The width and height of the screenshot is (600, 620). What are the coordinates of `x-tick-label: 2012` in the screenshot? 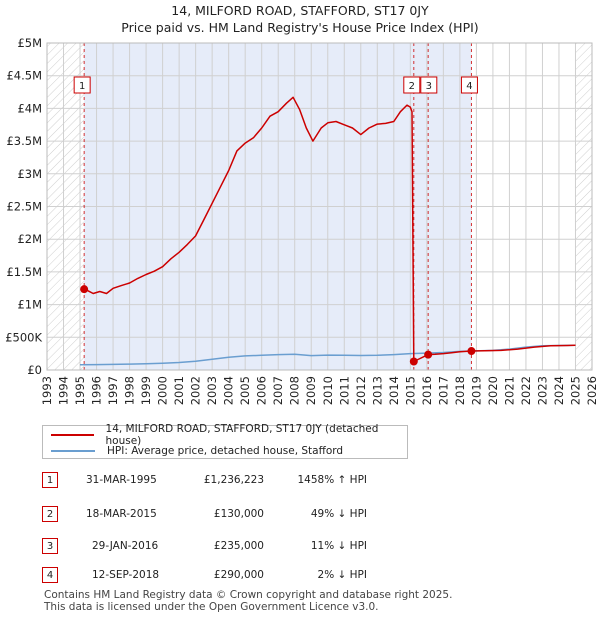 It's located at (361, 390).